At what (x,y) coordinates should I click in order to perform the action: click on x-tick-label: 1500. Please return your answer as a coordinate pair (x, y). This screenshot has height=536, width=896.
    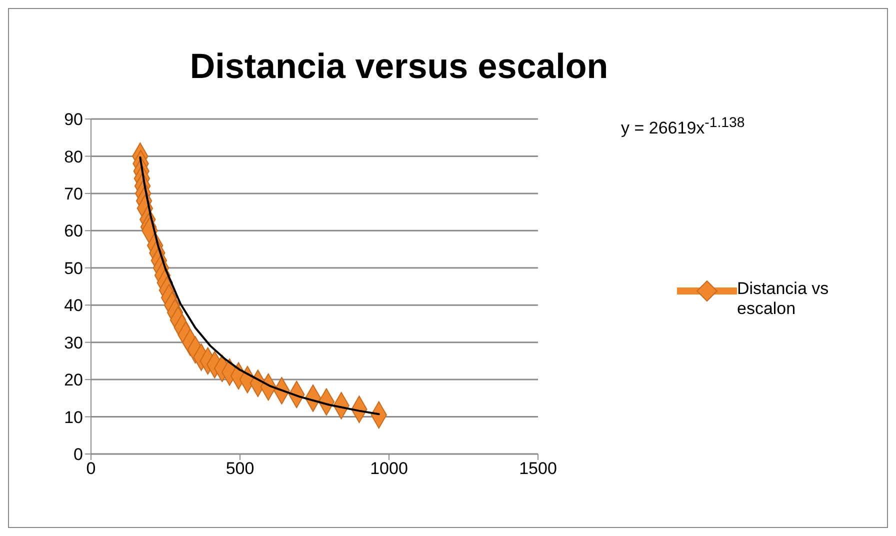
    Looking at the image, I should click on (538, 468).